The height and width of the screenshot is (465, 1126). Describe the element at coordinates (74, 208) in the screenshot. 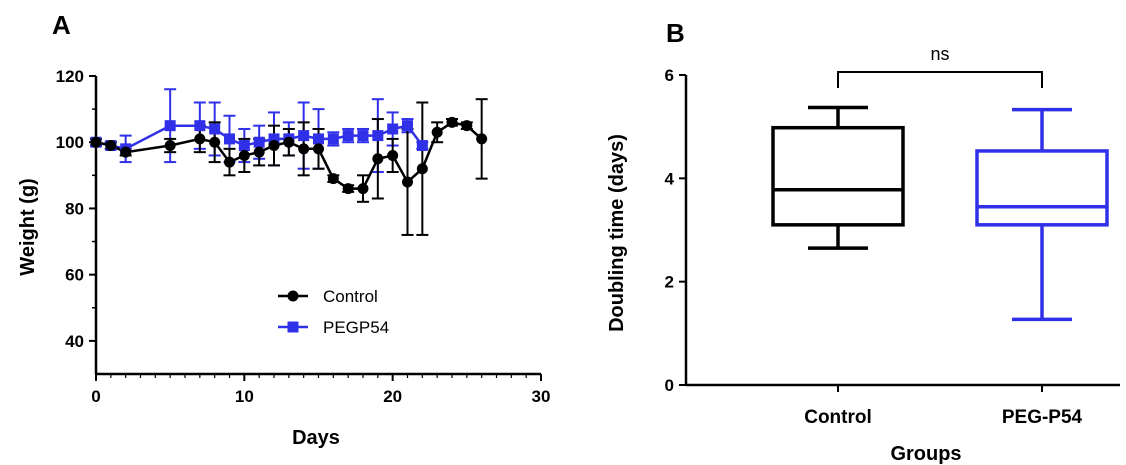

I see `panel-a-y-tick-label: 80` at that location.